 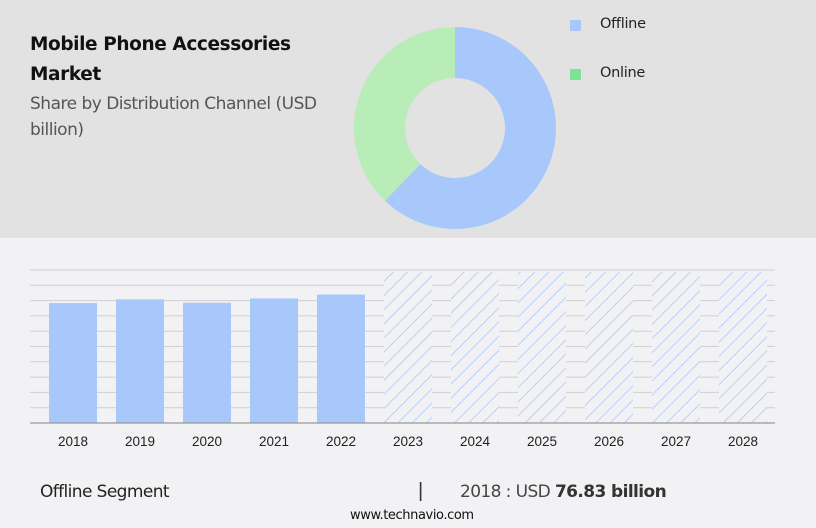 I want to click on highlight-year: 2018 : USD, so click(x=507, y=492).